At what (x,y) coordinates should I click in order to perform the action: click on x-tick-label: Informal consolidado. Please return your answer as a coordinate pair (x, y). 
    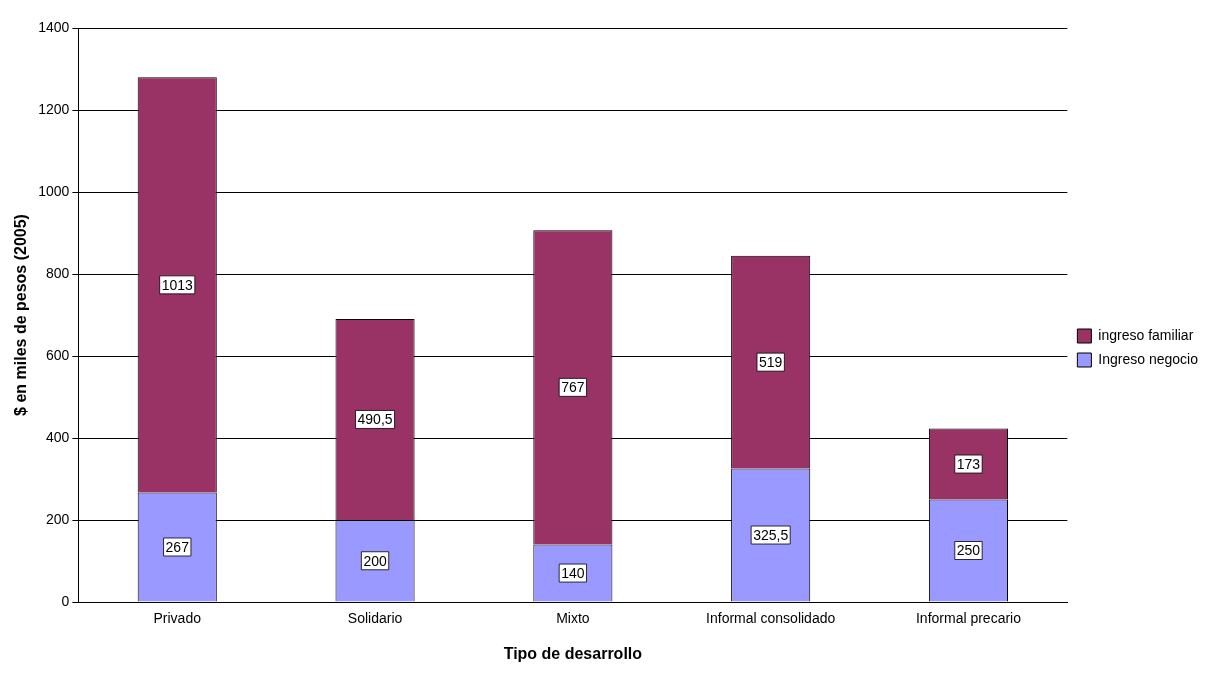
    Looking at the image, I should click on (771, 618).